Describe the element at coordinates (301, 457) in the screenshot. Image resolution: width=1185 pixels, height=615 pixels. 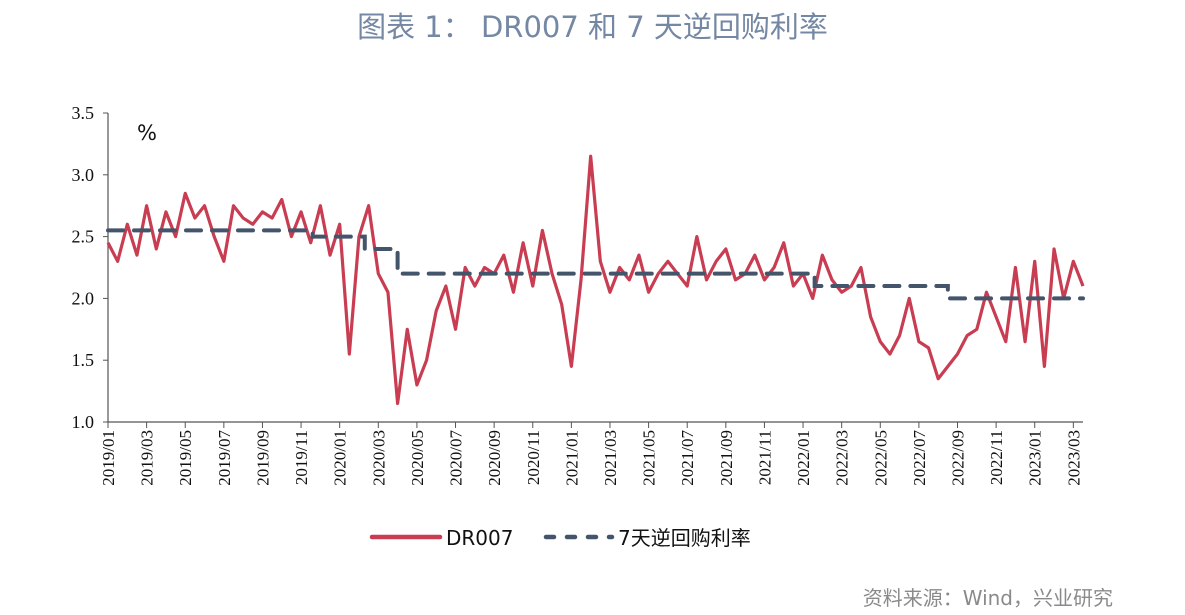
I see `x-tick-label: 2019/11` at that location.